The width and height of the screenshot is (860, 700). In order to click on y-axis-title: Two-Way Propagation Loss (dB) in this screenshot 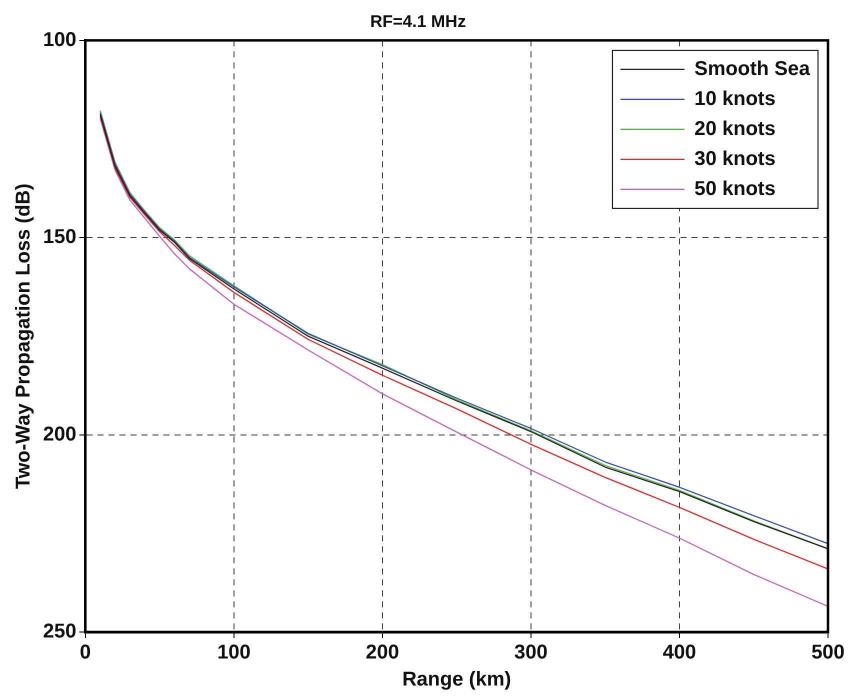, I will do `click(23, 336)`.